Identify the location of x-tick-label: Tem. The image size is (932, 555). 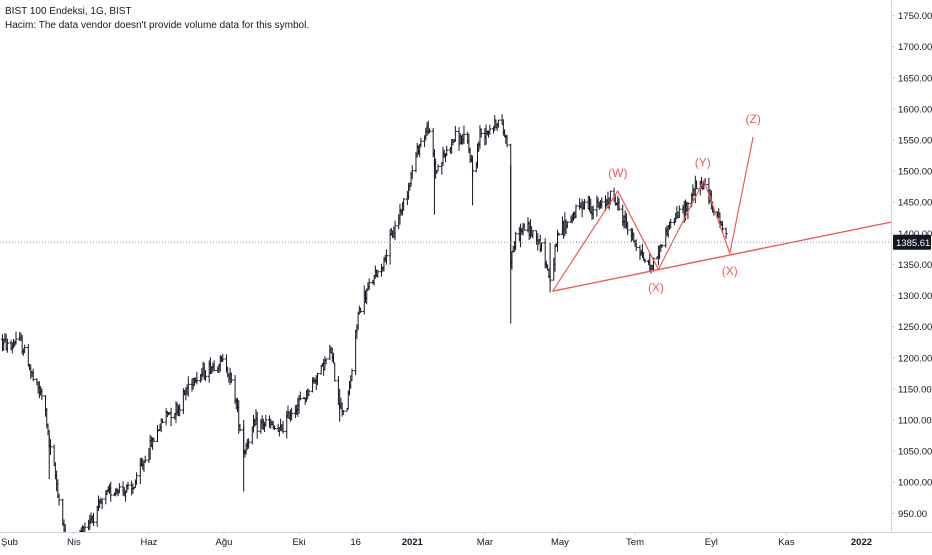
(635, 542).